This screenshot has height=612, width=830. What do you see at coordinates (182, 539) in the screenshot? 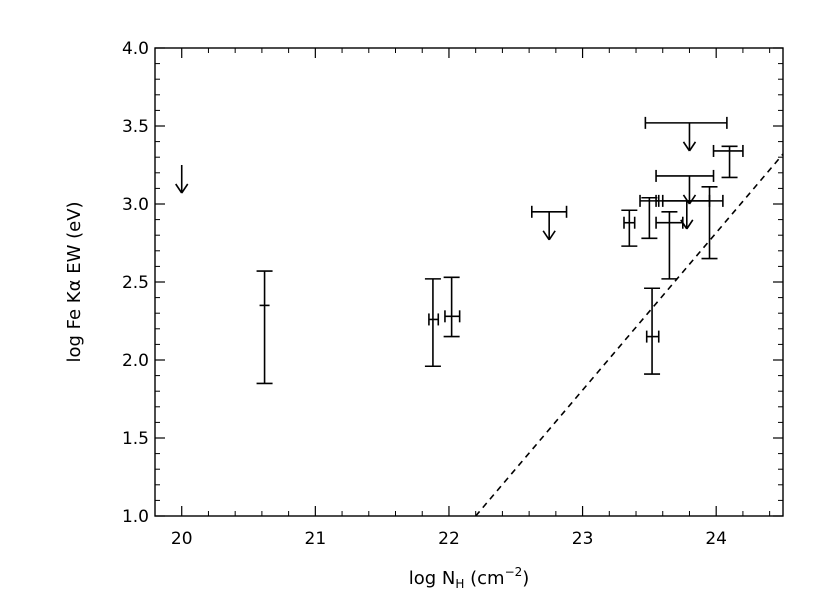
I see `x-tick-label: 20` at bounding box center [182, 539].